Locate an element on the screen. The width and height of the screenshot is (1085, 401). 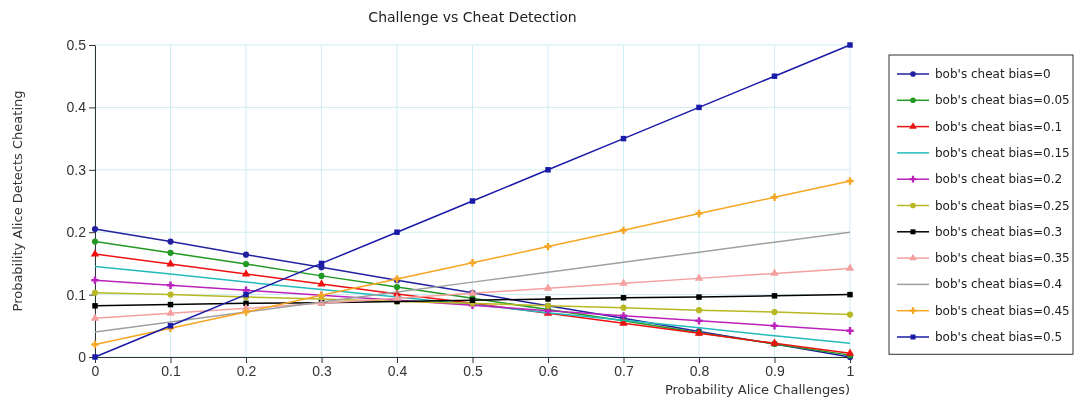
y-tick-label: 0.5 is located at coordinates (76, 44).